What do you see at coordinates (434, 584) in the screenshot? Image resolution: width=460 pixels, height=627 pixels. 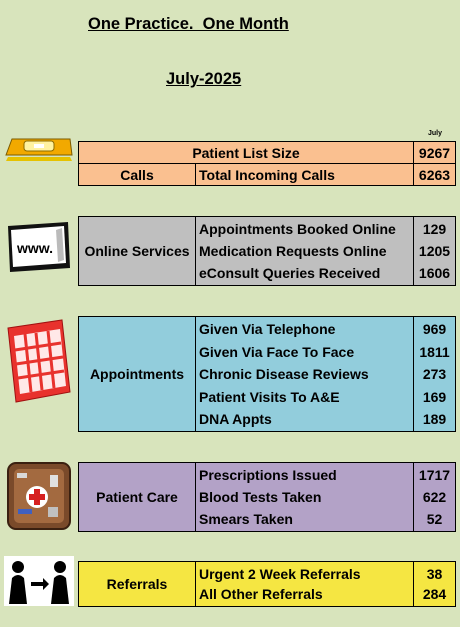 I see `referrals-values: 38 284` at bounding box center [434, 584].